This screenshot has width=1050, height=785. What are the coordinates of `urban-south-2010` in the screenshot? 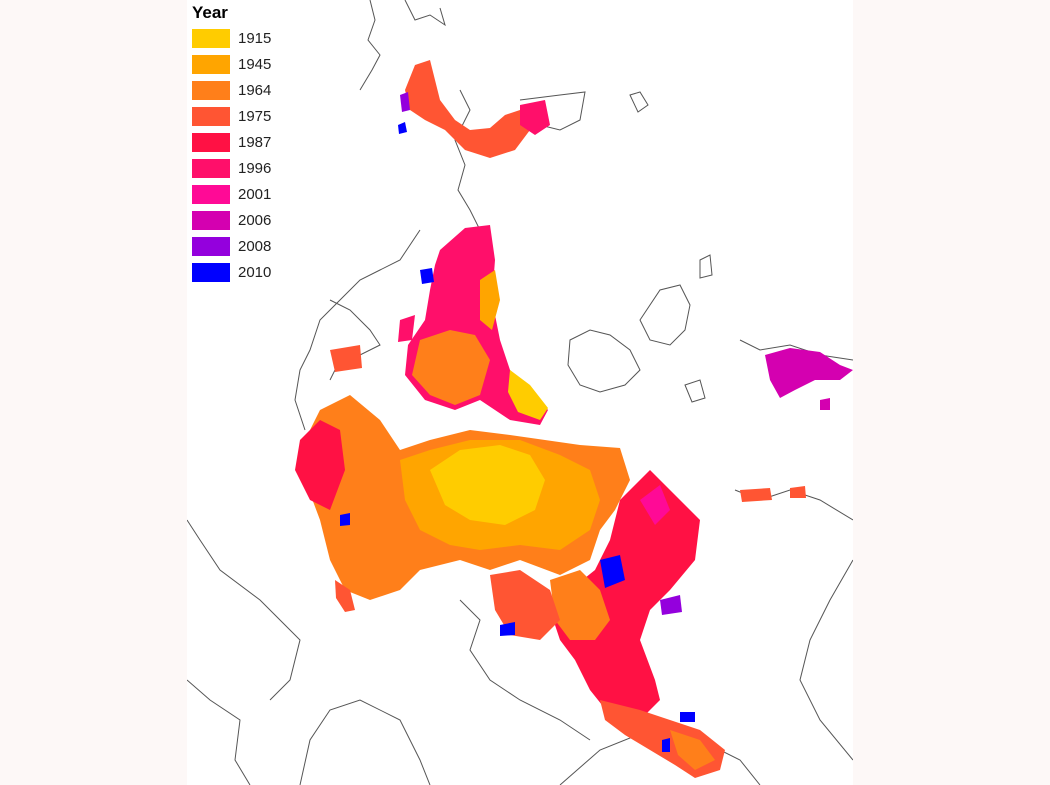 It's located at (687, 717).